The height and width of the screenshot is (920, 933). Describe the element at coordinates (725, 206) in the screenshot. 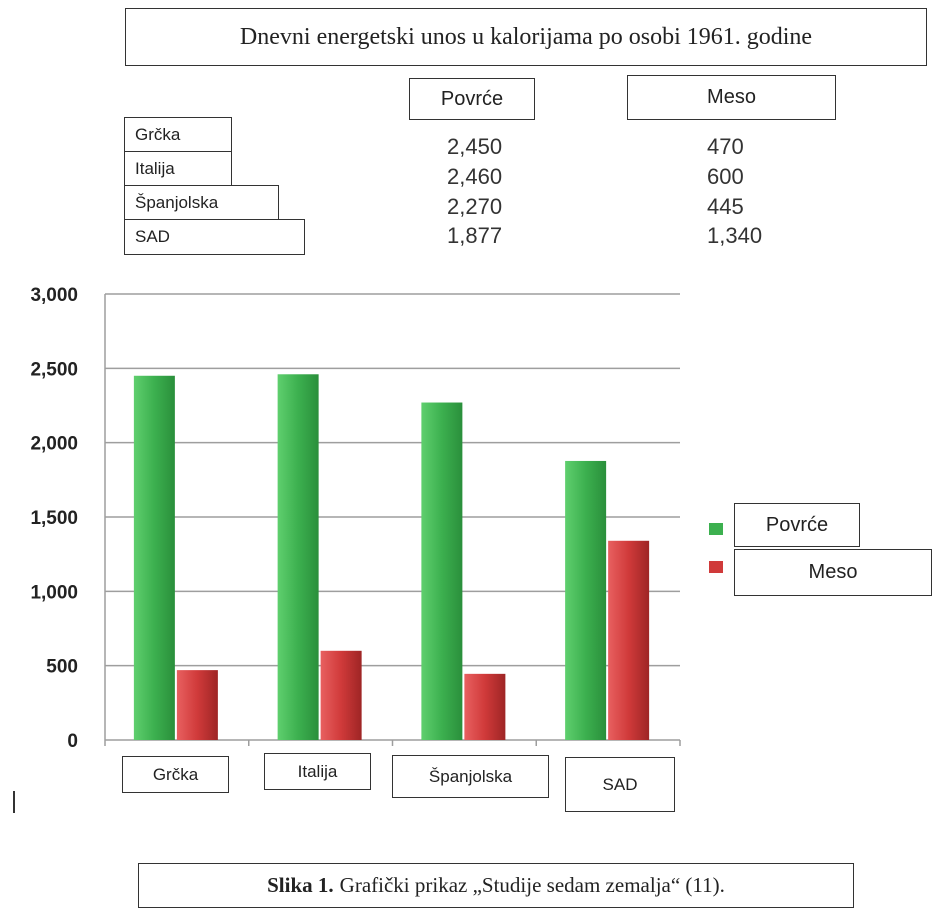

I see `table-cell-spanjolska-meso: 445` at that location.